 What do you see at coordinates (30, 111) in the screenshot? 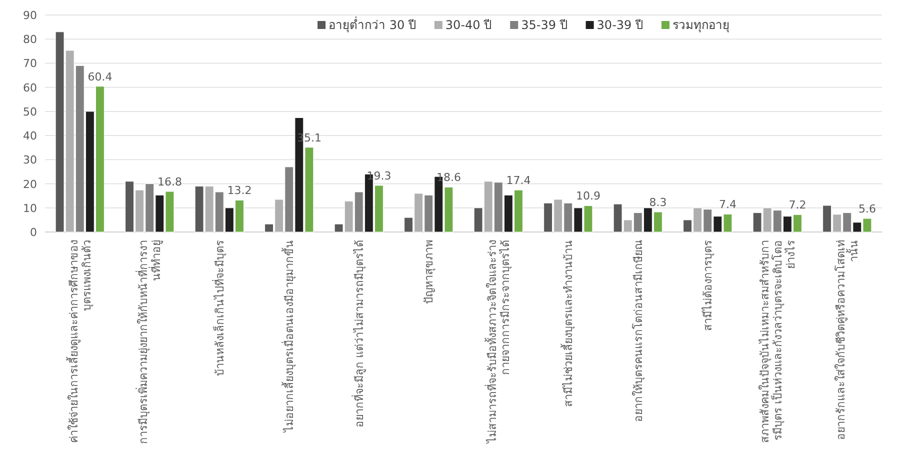
I see `y-tick-label: 50` at bounding box center [30, 111].